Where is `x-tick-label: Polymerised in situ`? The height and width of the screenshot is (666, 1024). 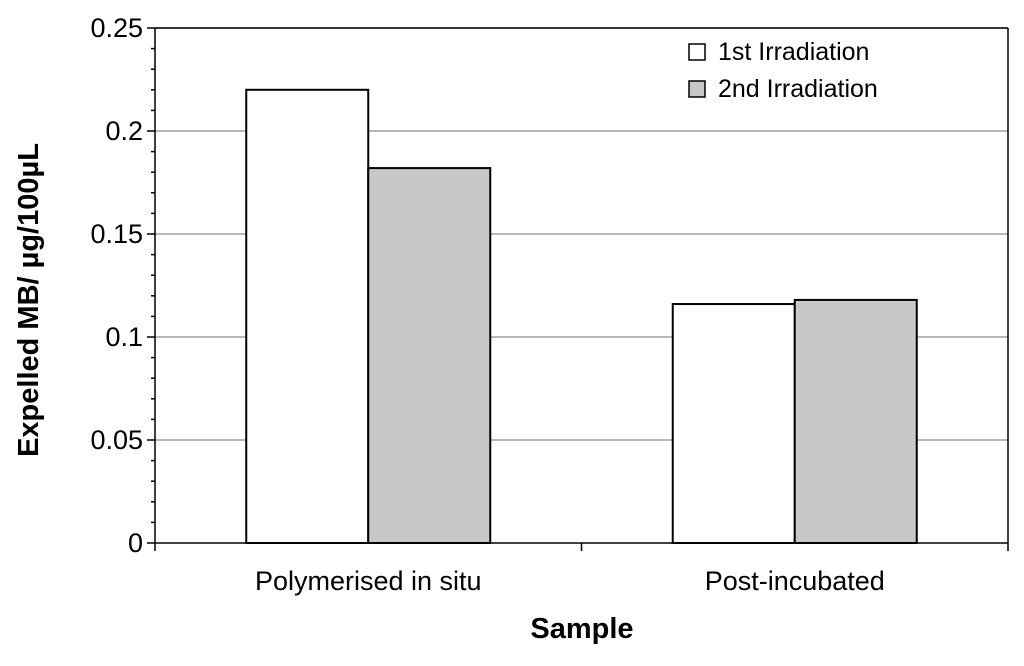
x-tick-label: Polymerised in situ is located at coordinates (368, 581).